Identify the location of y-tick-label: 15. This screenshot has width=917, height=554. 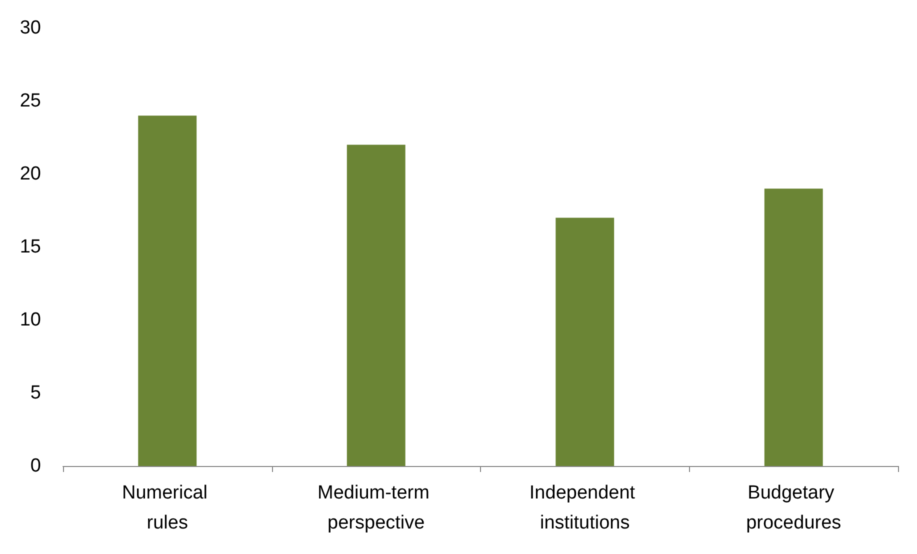
(30, 247).